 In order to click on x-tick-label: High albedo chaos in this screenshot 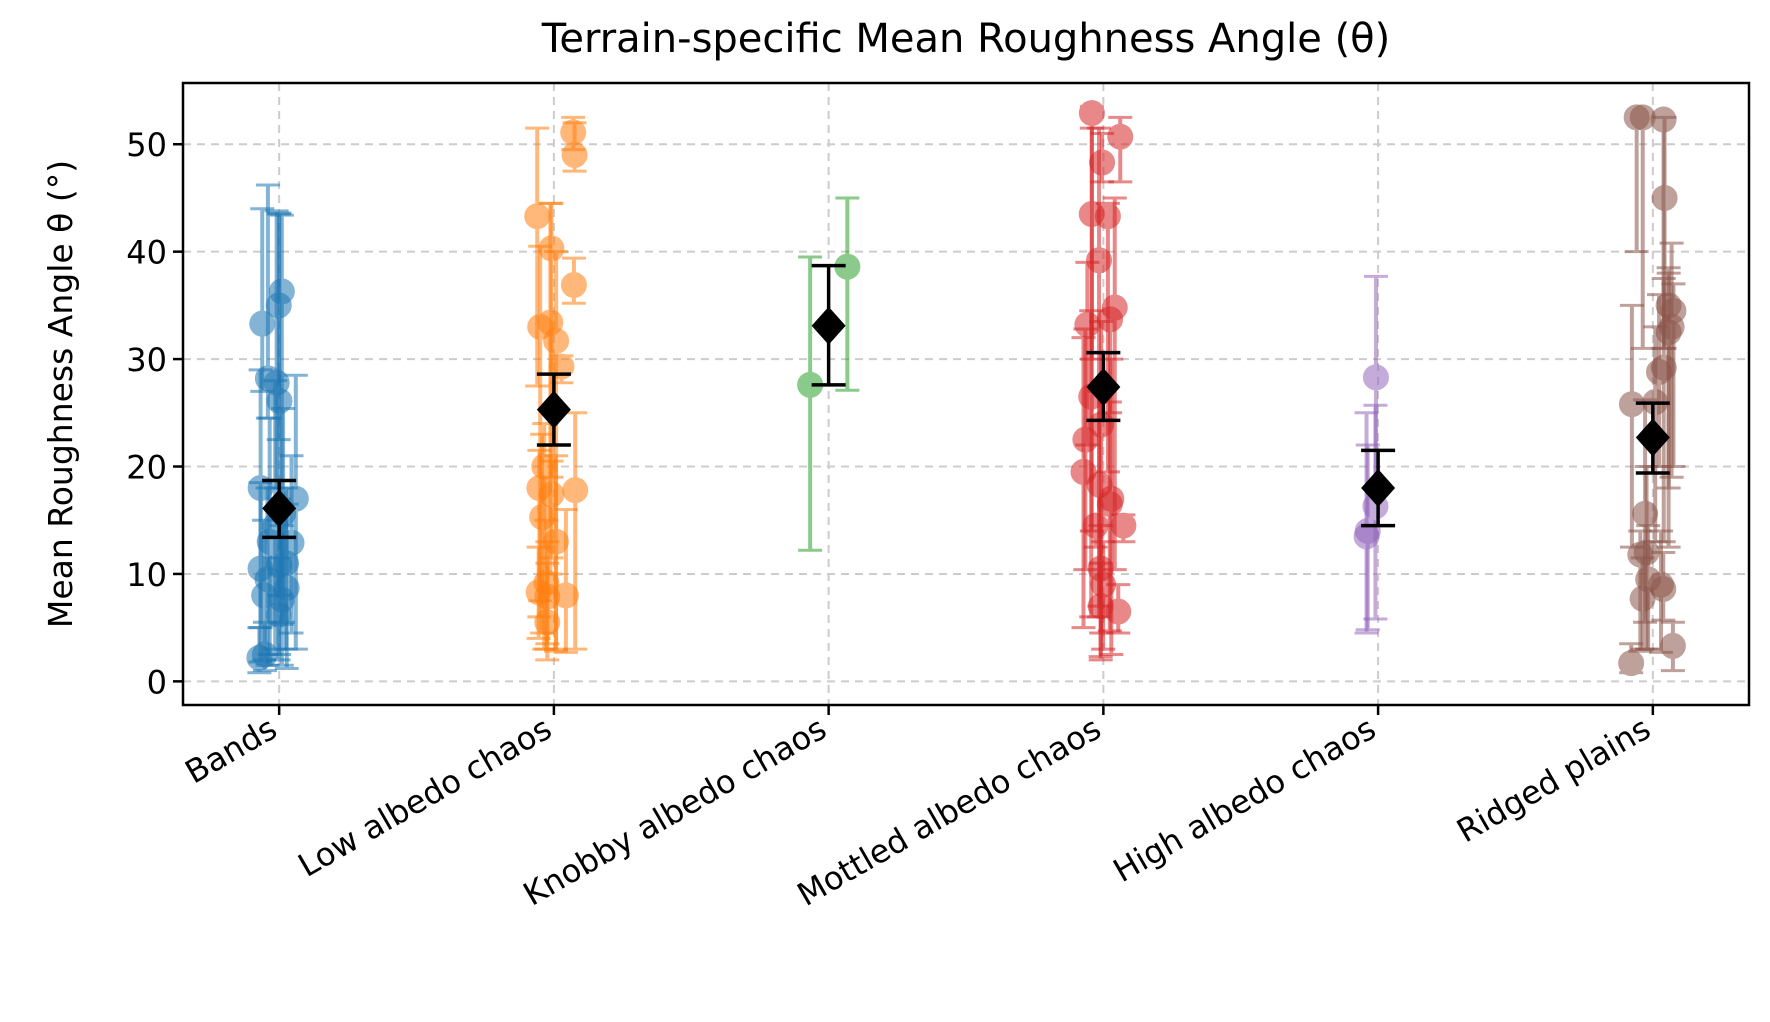, I will do `click(1244, 799)`.